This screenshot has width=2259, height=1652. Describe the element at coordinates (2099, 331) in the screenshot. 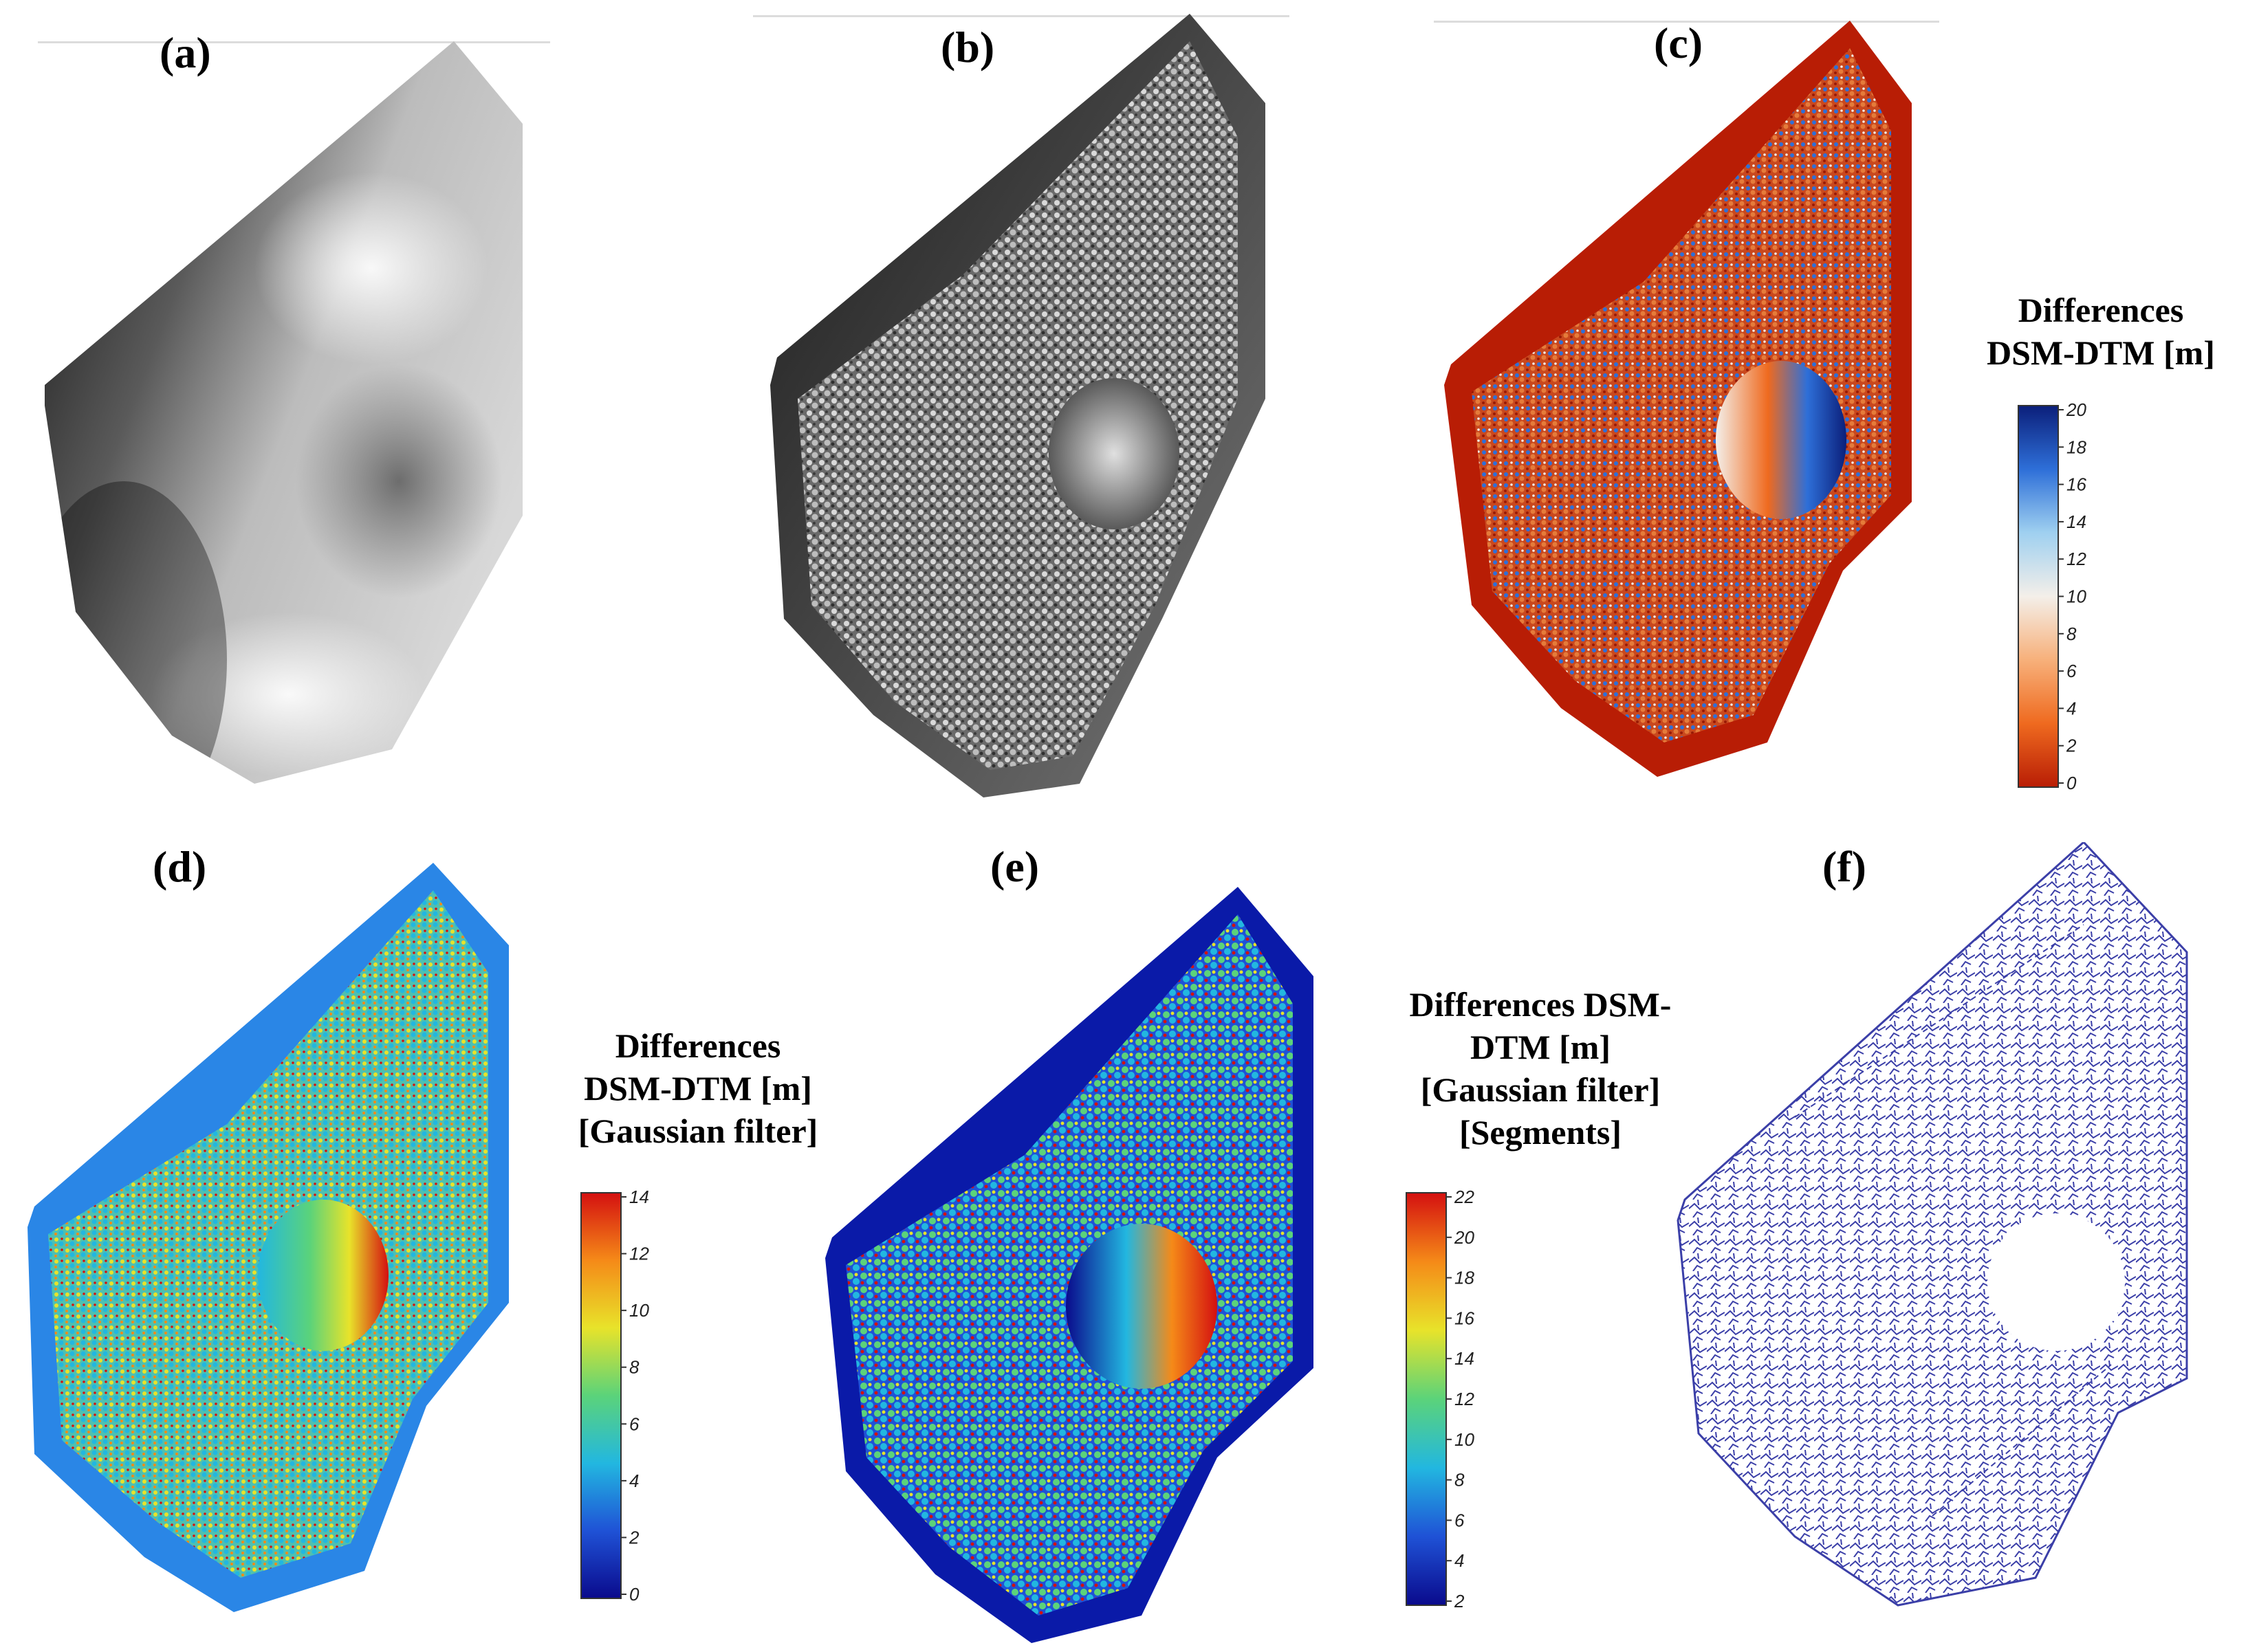

I see `colorbar-c-title: Differences DSM-DTM [m]` at that location.